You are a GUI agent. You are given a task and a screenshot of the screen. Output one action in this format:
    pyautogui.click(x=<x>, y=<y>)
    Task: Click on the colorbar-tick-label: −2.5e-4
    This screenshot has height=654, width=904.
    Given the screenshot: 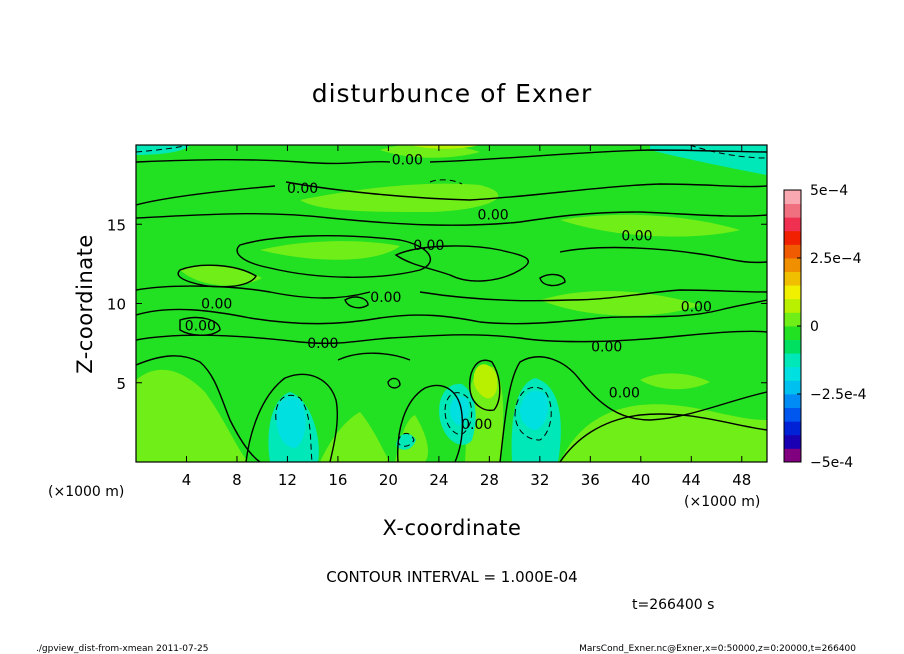 What is the action you would take?
    pyautogui.click(x=838, y=395)
    